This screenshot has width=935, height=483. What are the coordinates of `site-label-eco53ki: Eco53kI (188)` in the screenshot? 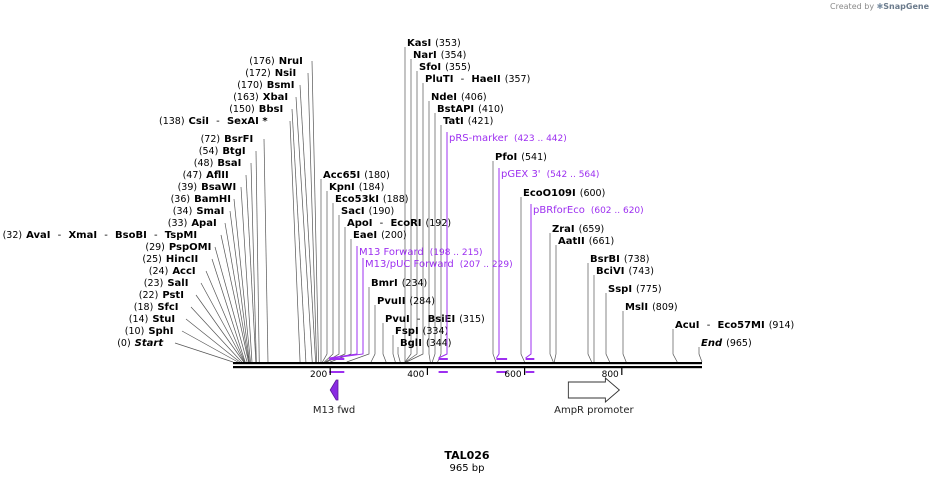 It's located at (371, 199).